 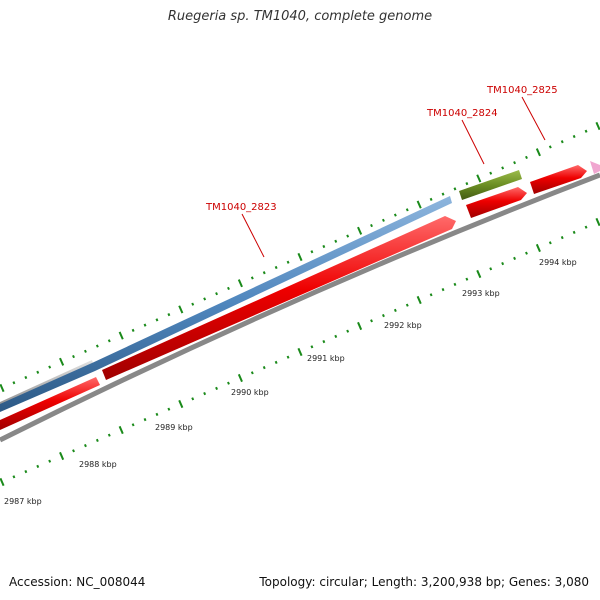 I want to click on gene-label-tm1040-2823: TM1040_2823, so click(x=241, y=207).